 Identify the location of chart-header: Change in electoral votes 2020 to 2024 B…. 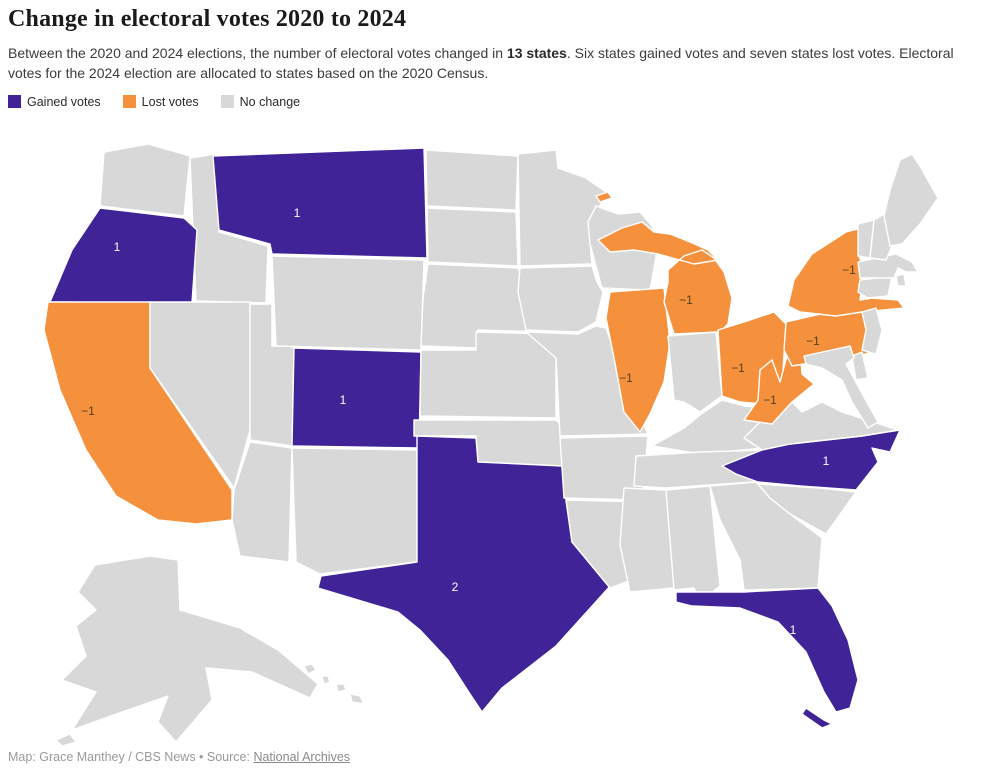
(490, 57).